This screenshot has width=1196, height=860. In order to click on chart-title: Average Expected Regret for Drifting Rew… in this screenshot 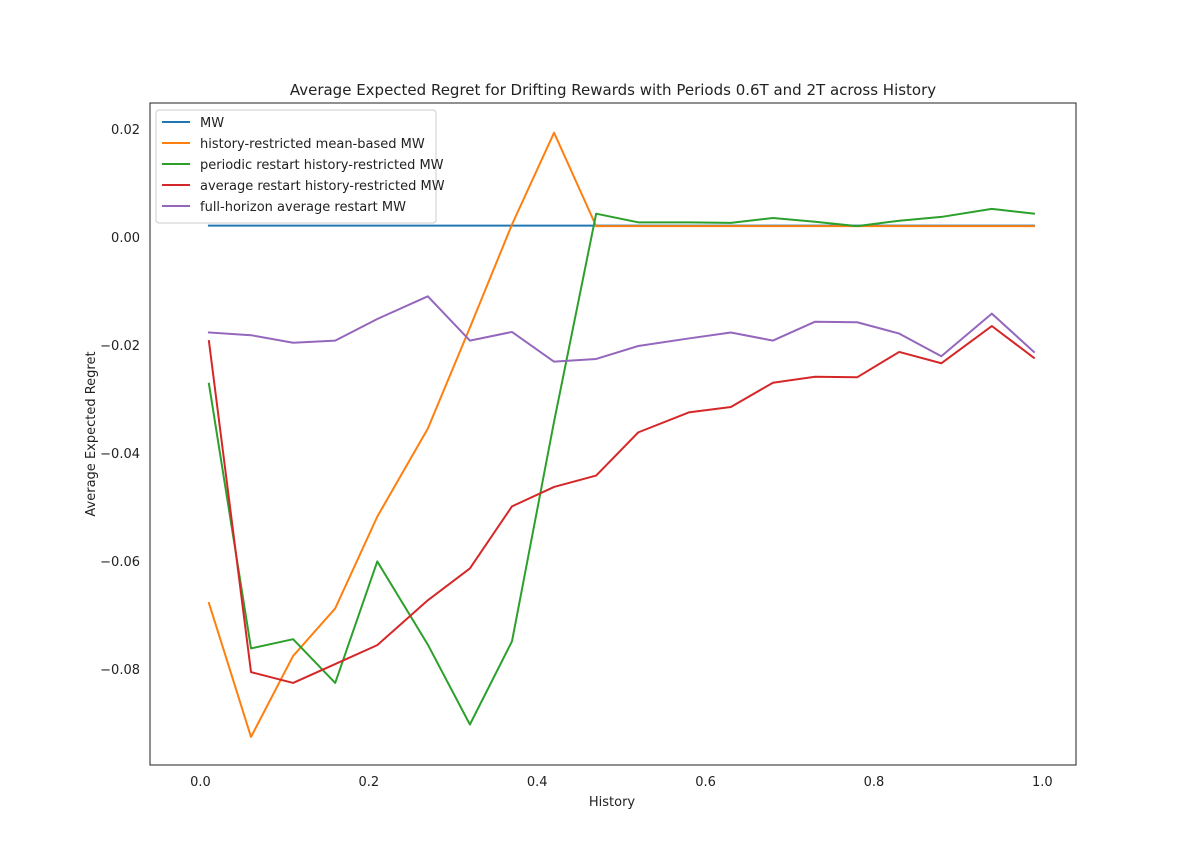, I will do `click(613, 90)`.